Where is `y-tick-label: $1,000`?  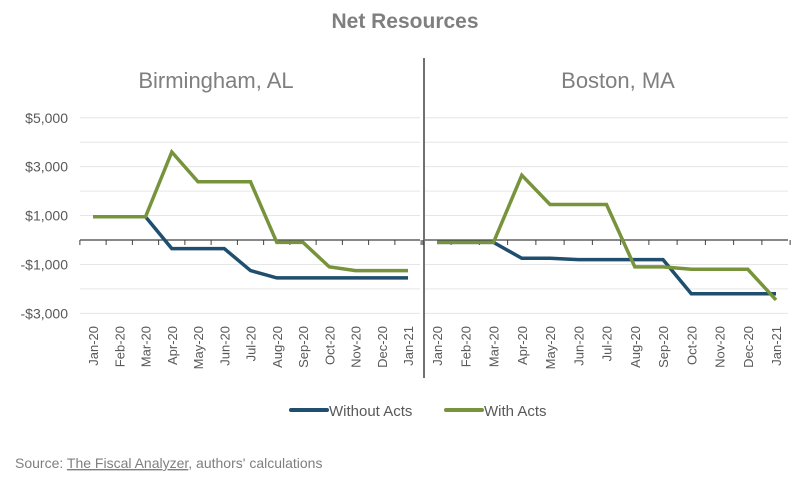 y-tick-label: $1,000 is located at coordinates (46, 216).